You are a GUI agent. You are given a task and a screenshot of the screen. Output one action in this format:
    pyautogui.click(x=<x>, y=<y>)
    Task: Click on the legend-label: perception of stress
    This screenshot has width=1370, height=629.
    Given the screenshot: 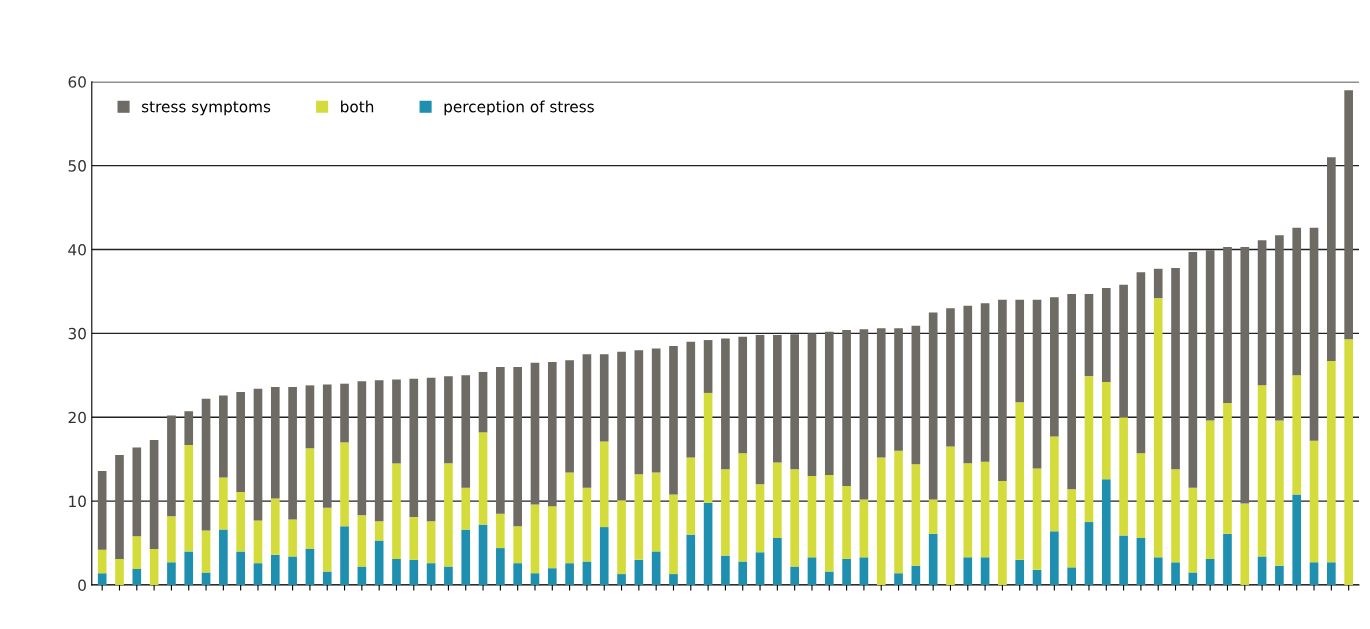 What is the action you would take?
    pyautogui.click(x=519, y=108)
    